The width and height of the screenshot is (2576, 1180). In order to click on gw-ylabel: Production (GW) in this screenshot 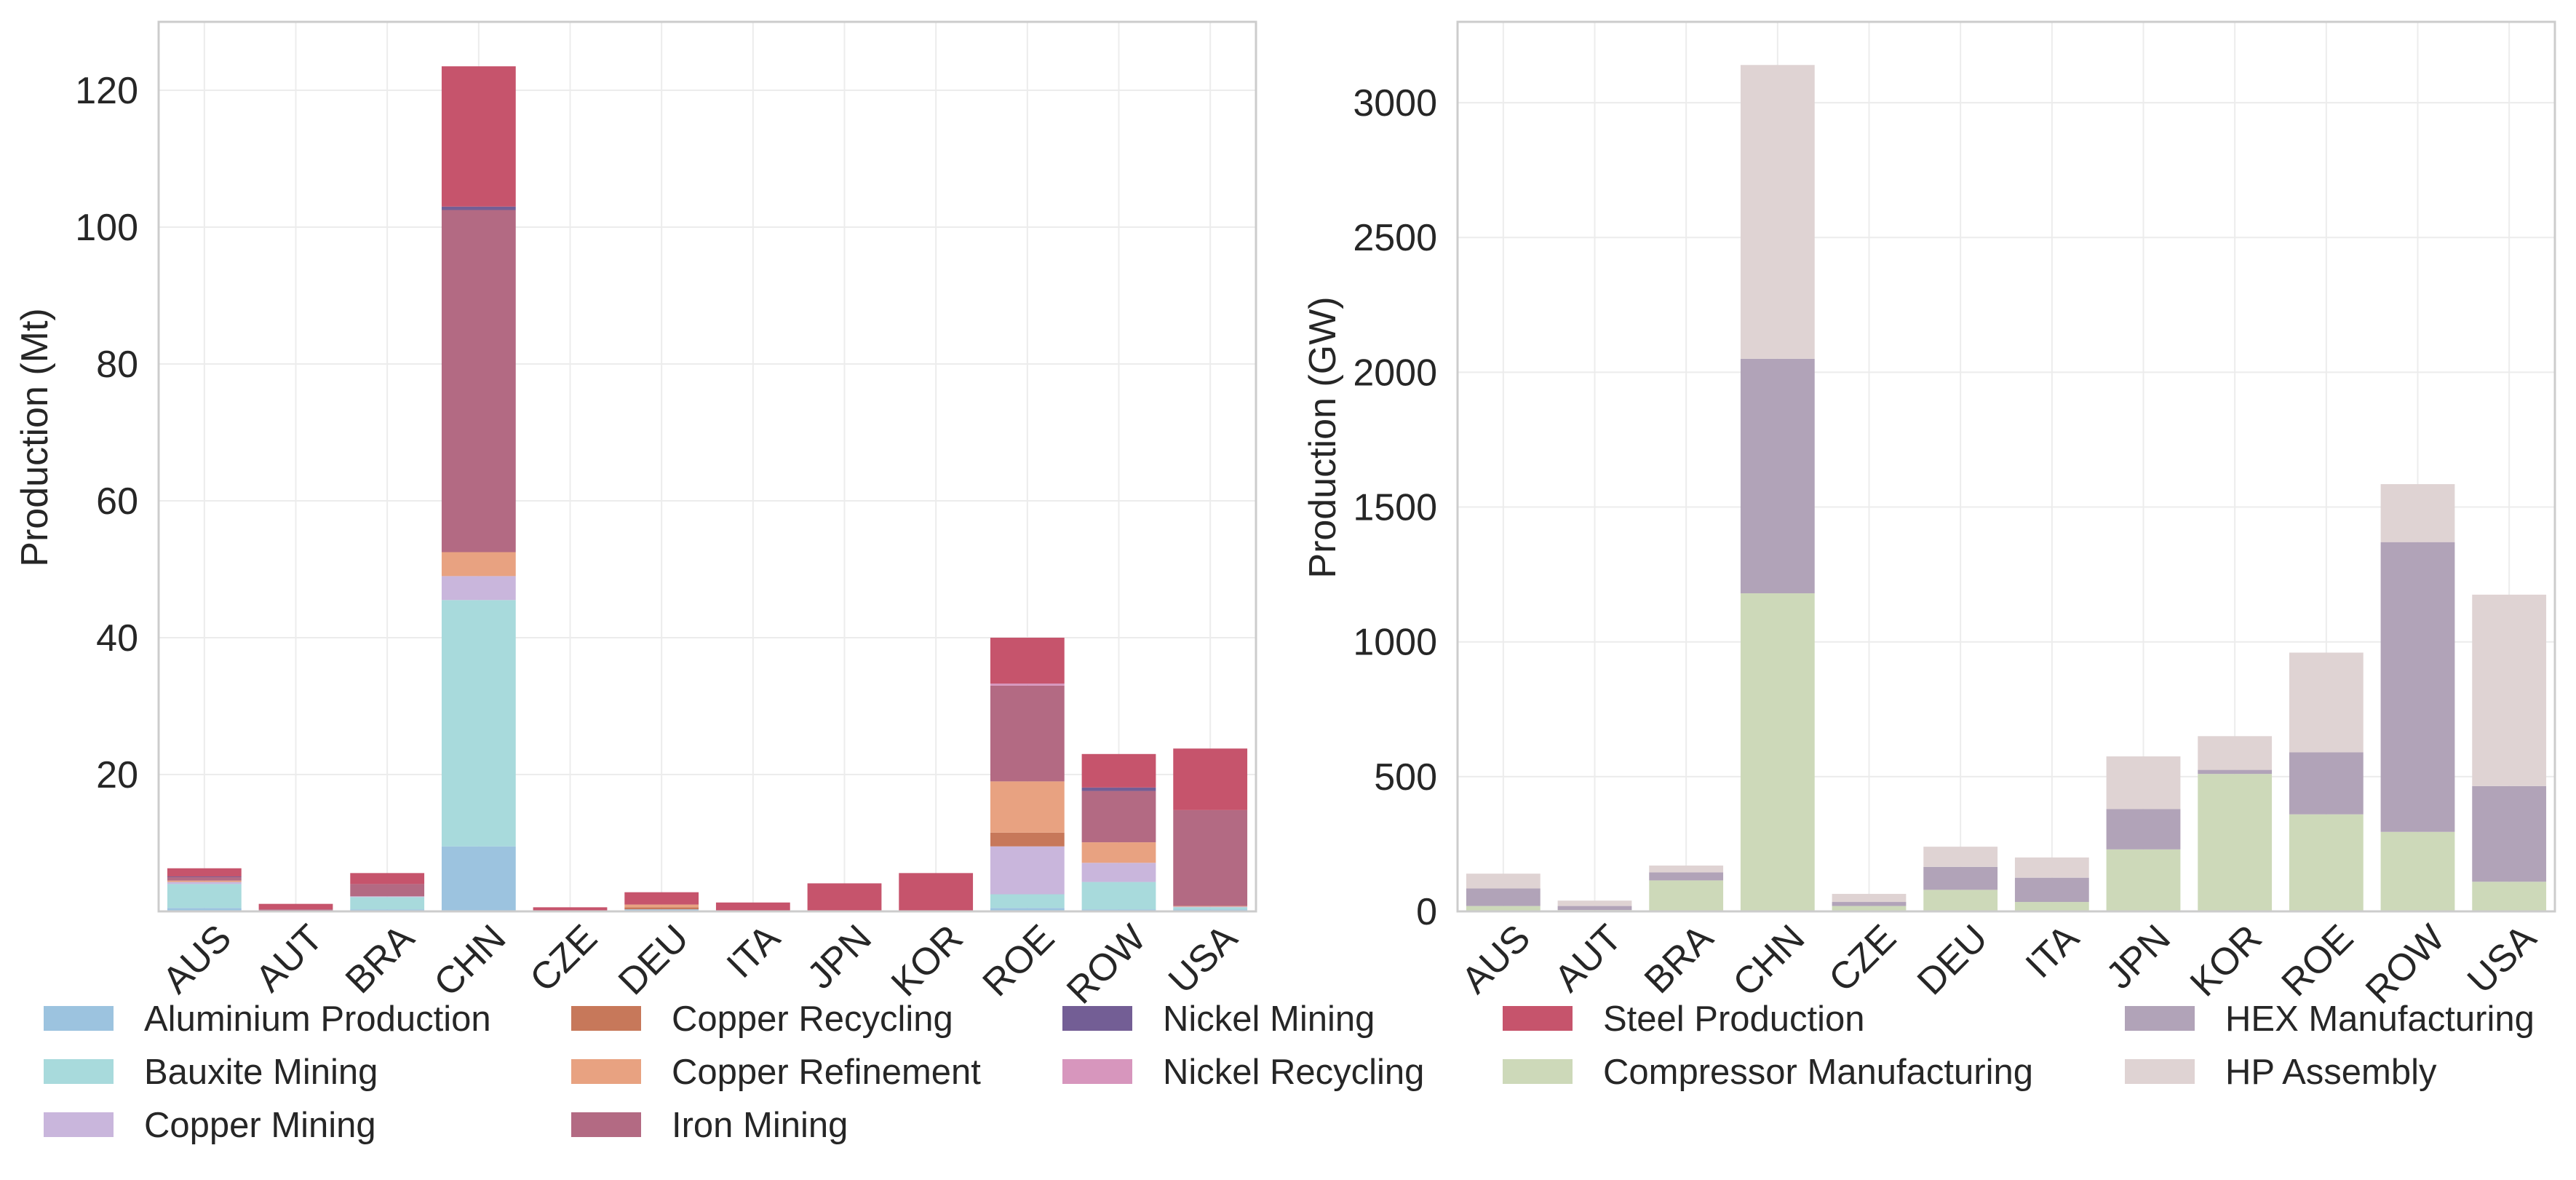, I will do `click(1323, 437)`.